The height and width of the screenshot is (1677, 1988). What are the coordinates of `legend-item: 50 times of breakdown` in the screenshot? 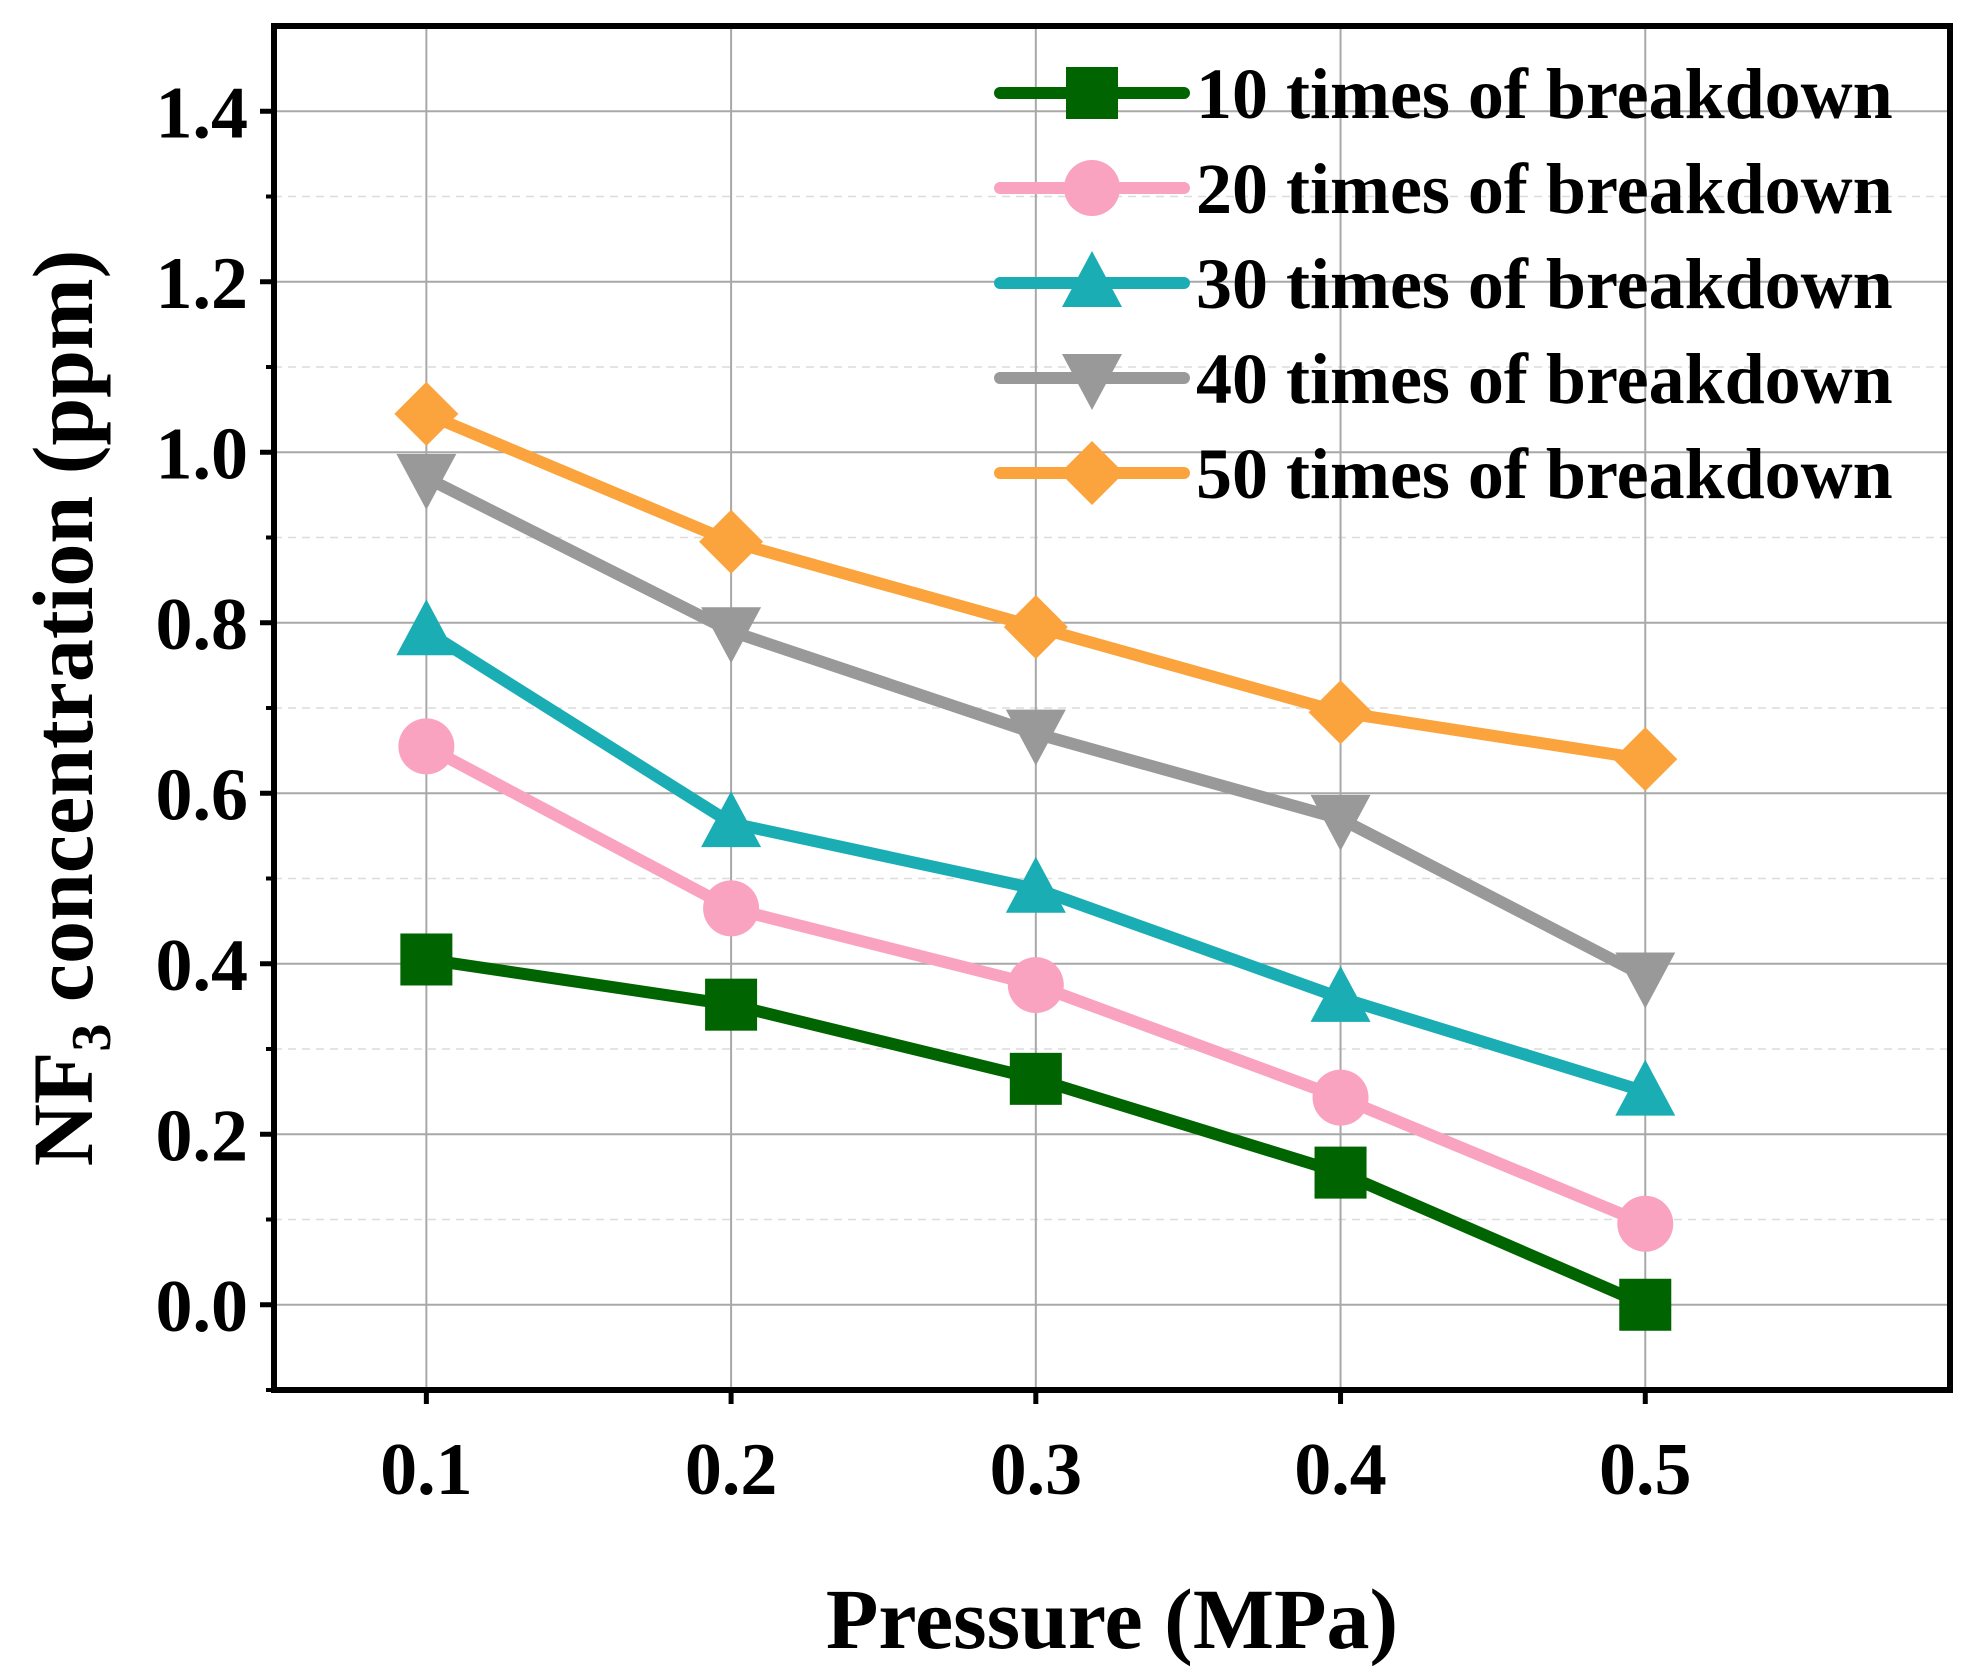 It's located at (1443, 474).